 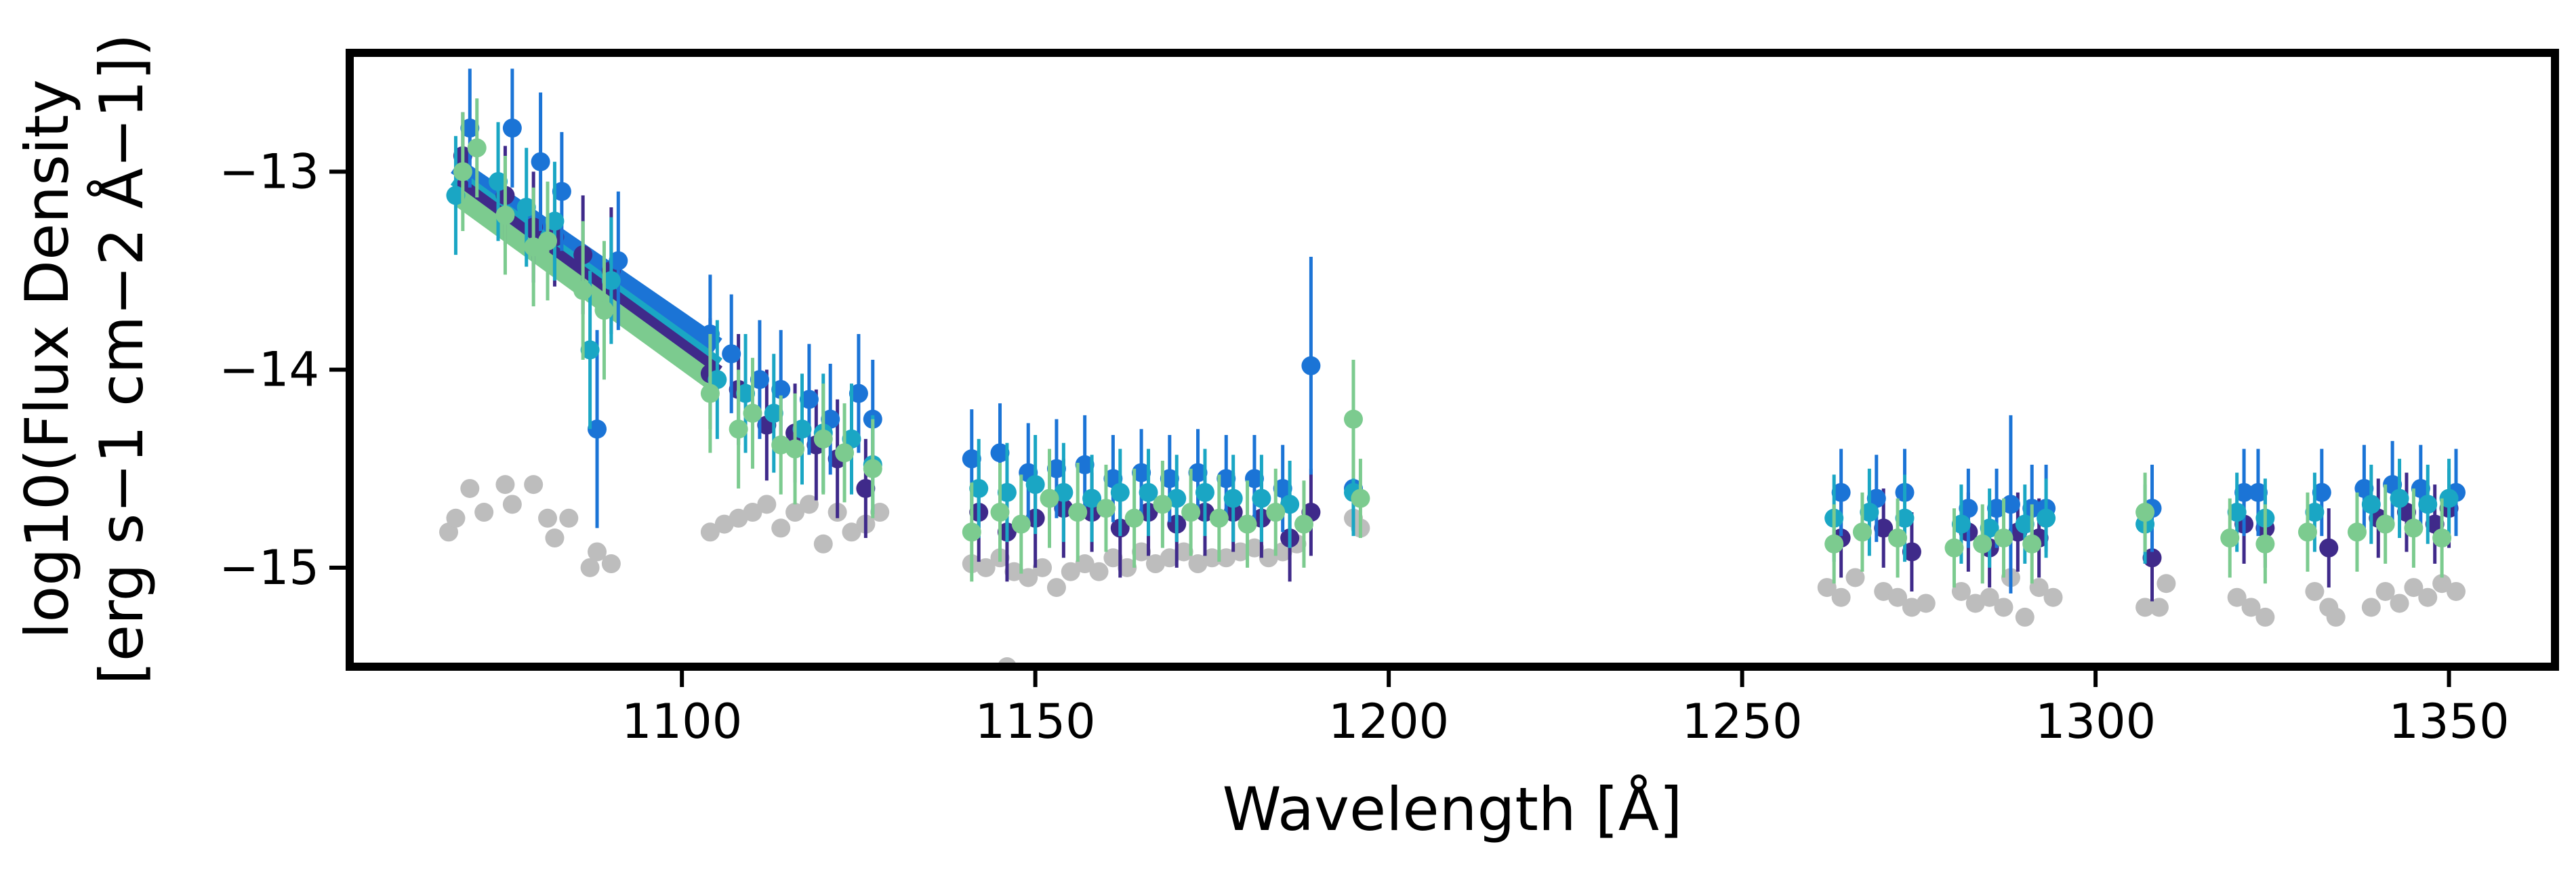 I want to click on y-tick-label: −15, so click(x=269, y=568).